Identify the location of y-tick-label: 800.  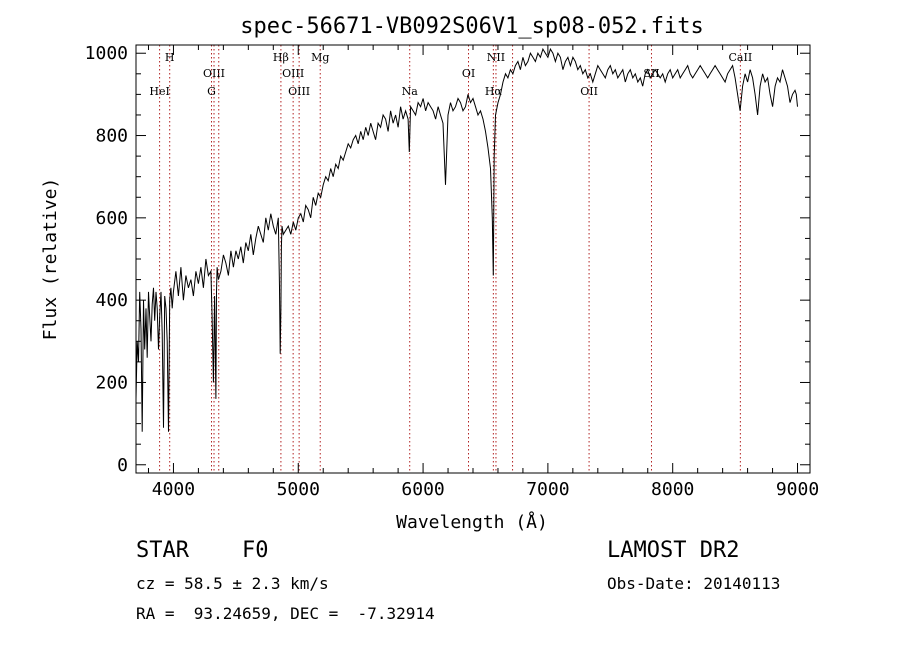
(111, 136).